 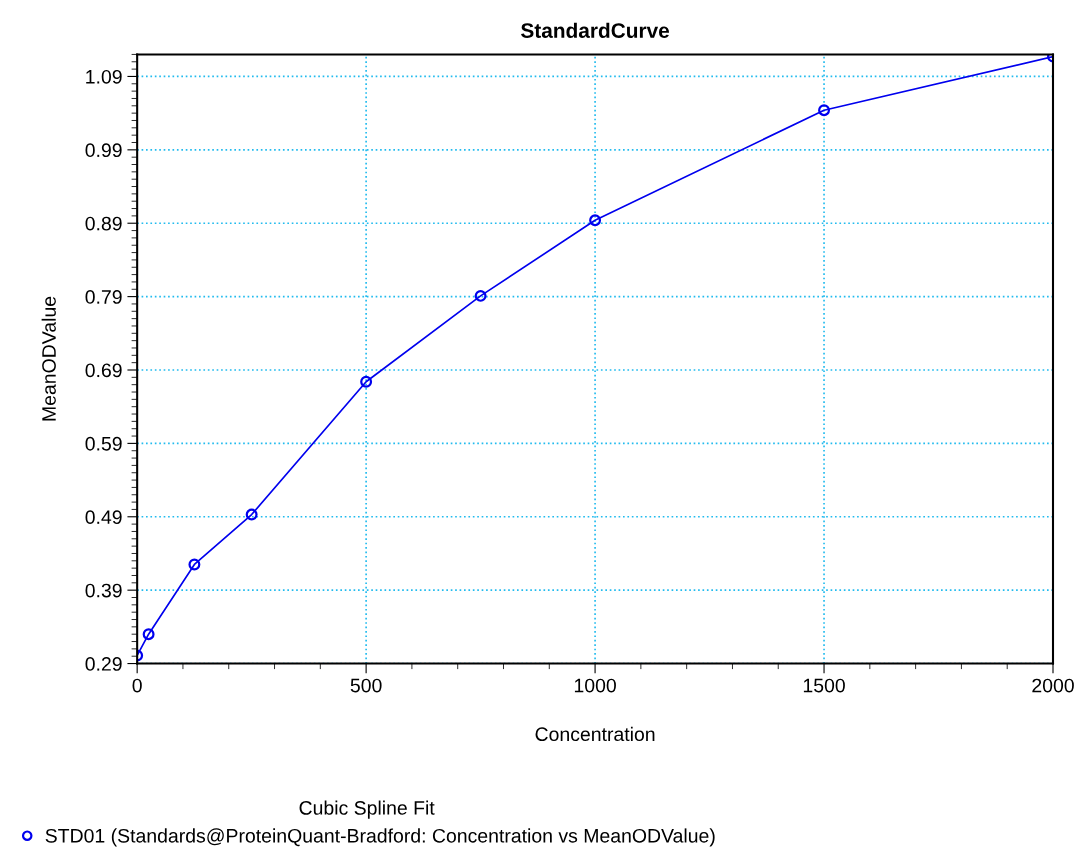 I want to click on y-axis-title: MeanODValue, so click(x=48, y=358).